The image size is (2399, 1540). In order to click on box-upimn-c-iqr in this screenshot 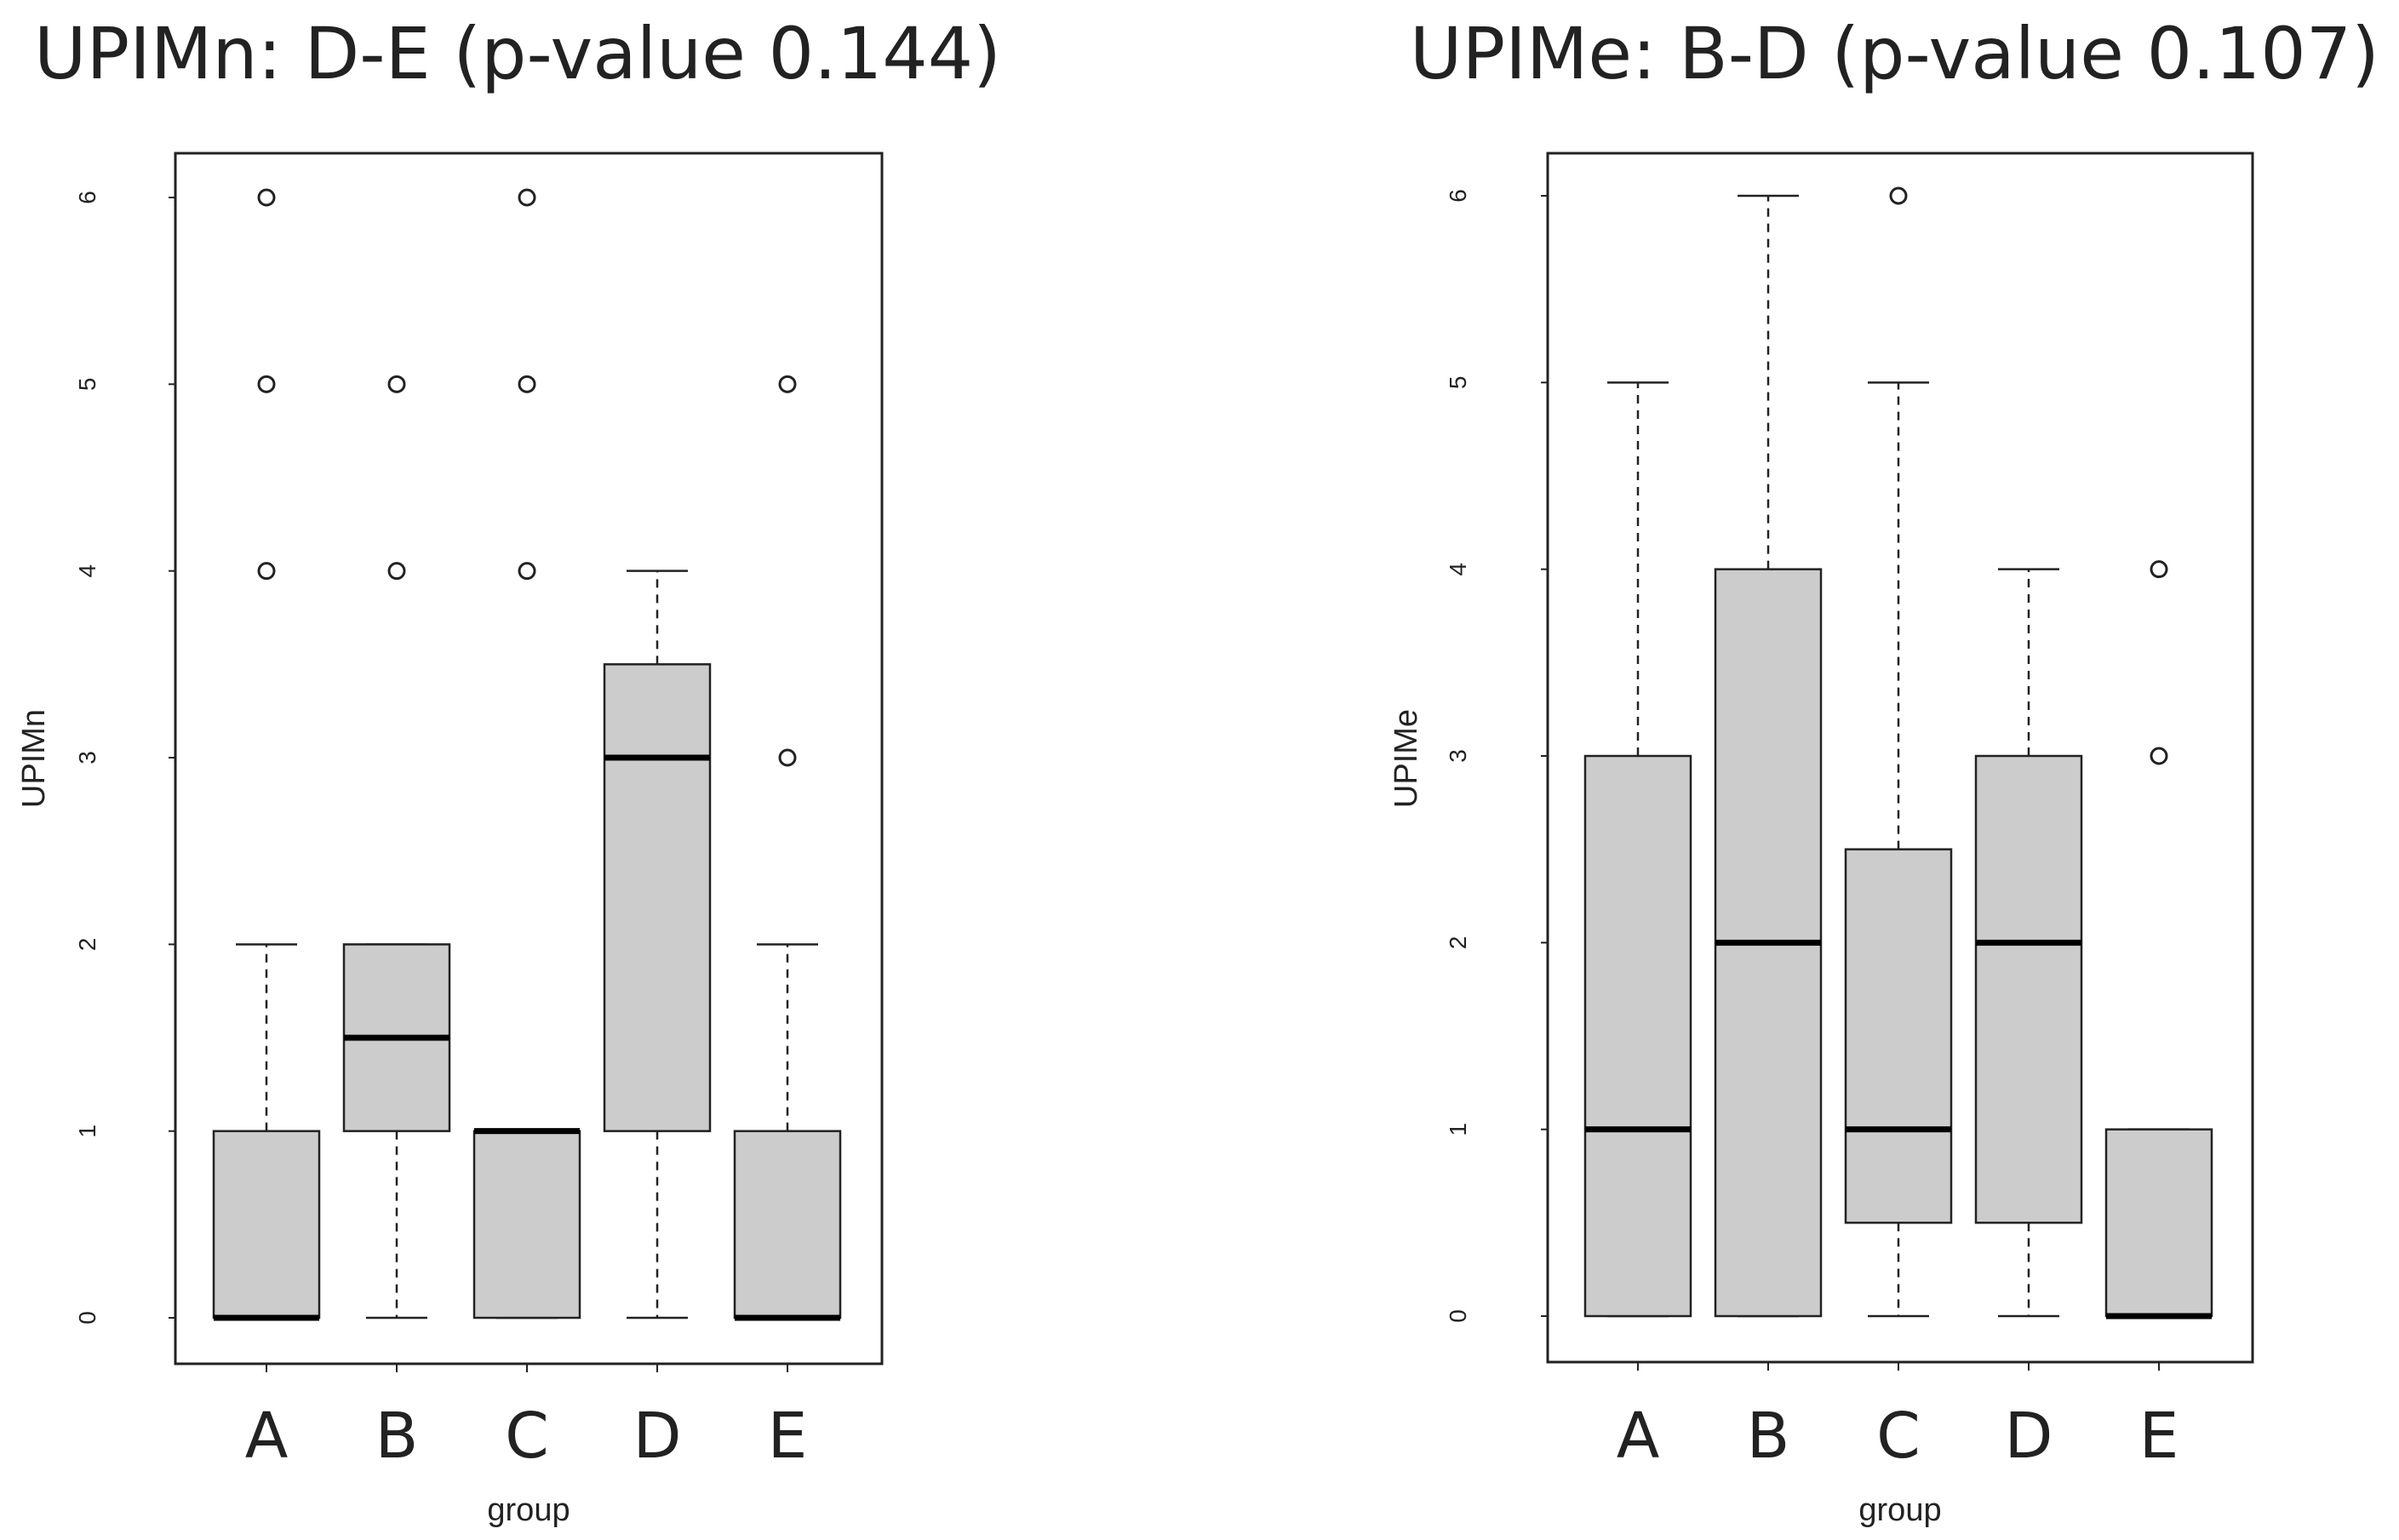, I will do `click(526, 1225)`.